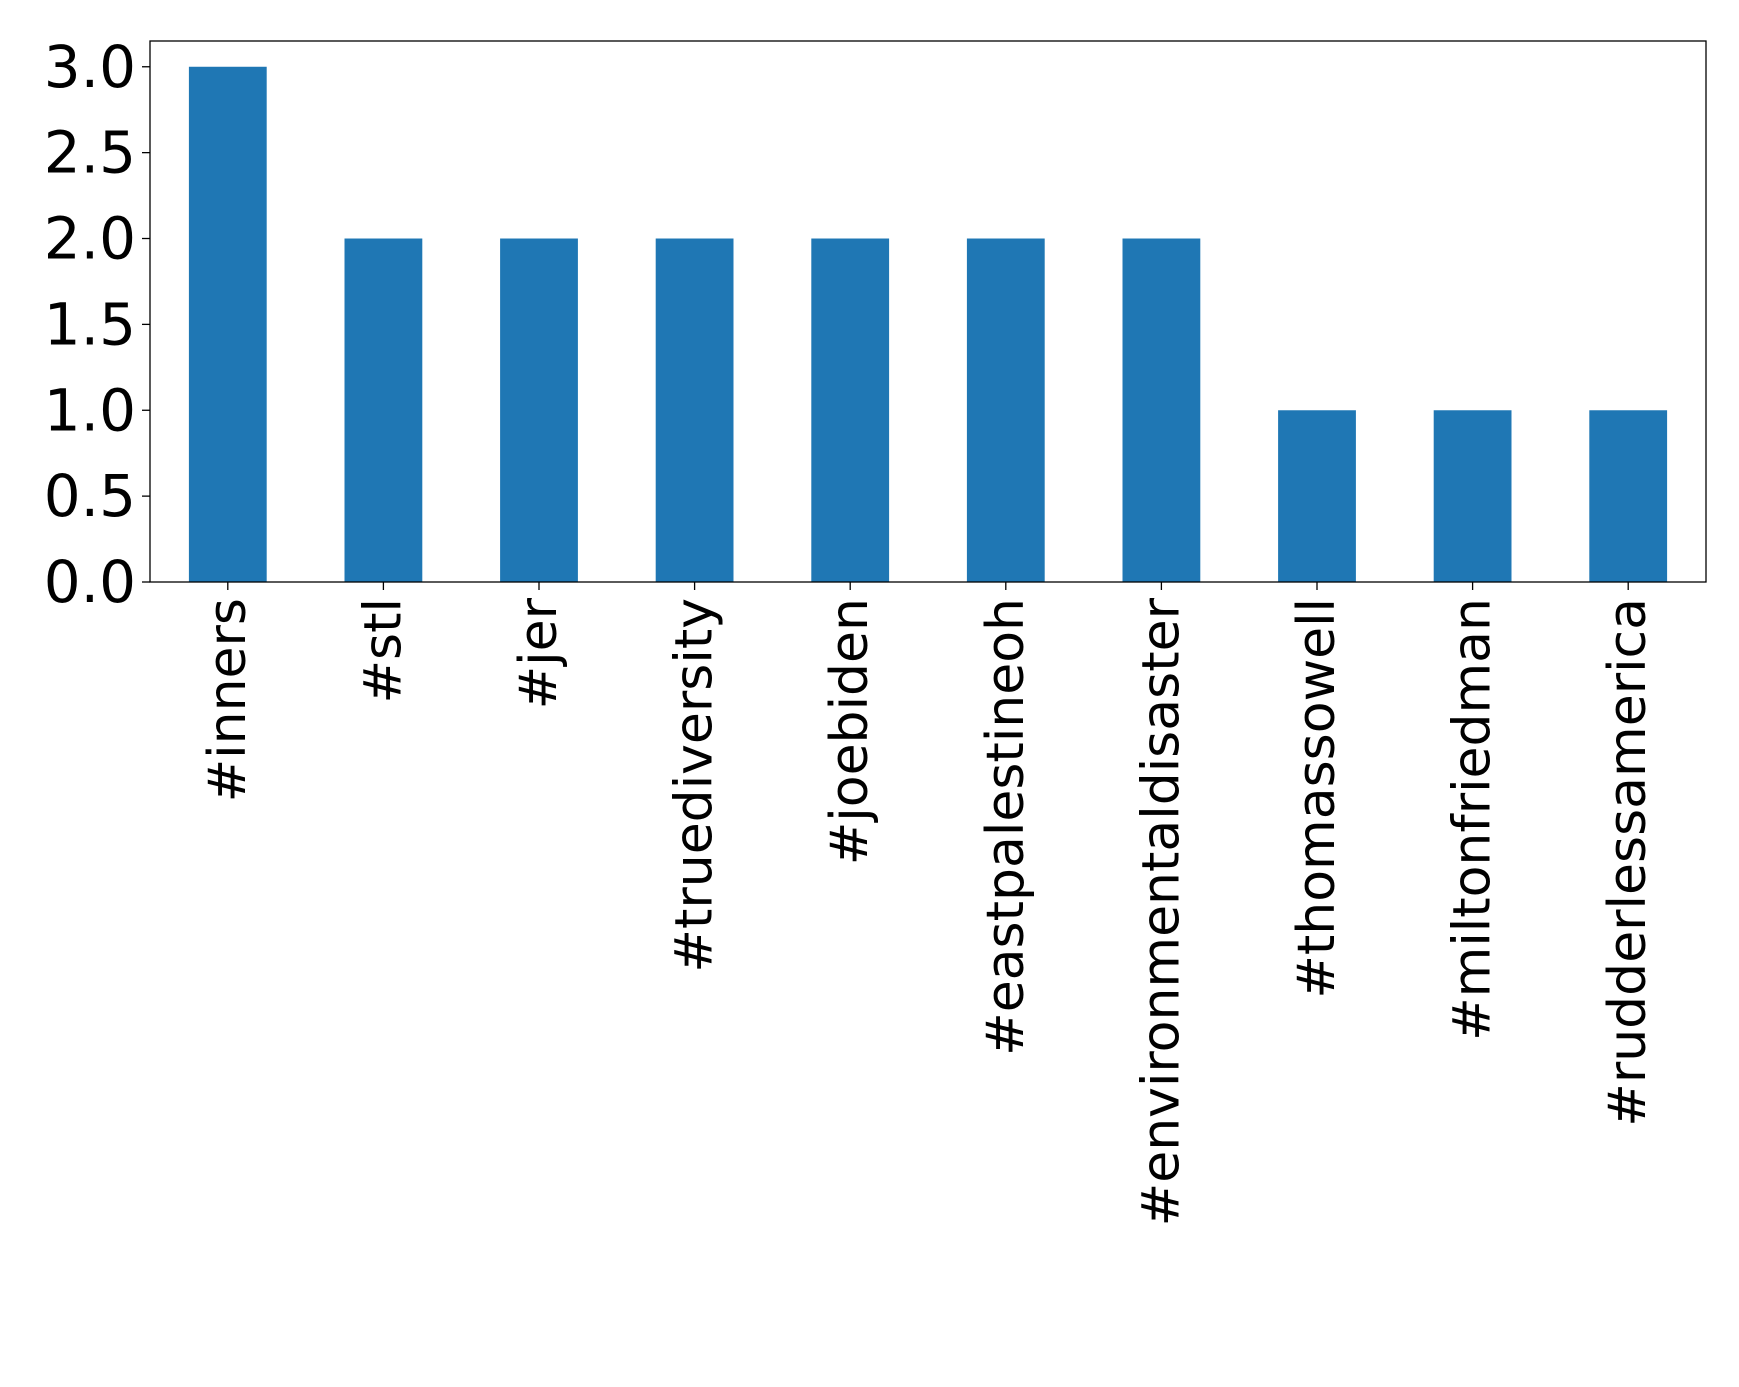 This screenshot has width=1739, height=1387. What do you see at coordinates (539, 410) in the screenshot?
I see `bar-jer` at bounding box center [539, 410].